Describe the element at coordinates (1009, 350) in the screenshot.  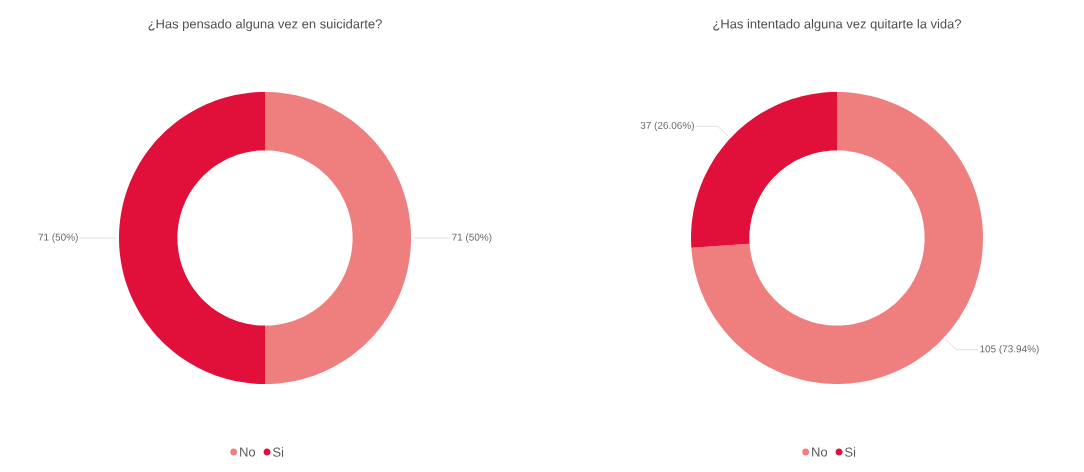
I see `data-label: 105 (73.94%)` at that location.